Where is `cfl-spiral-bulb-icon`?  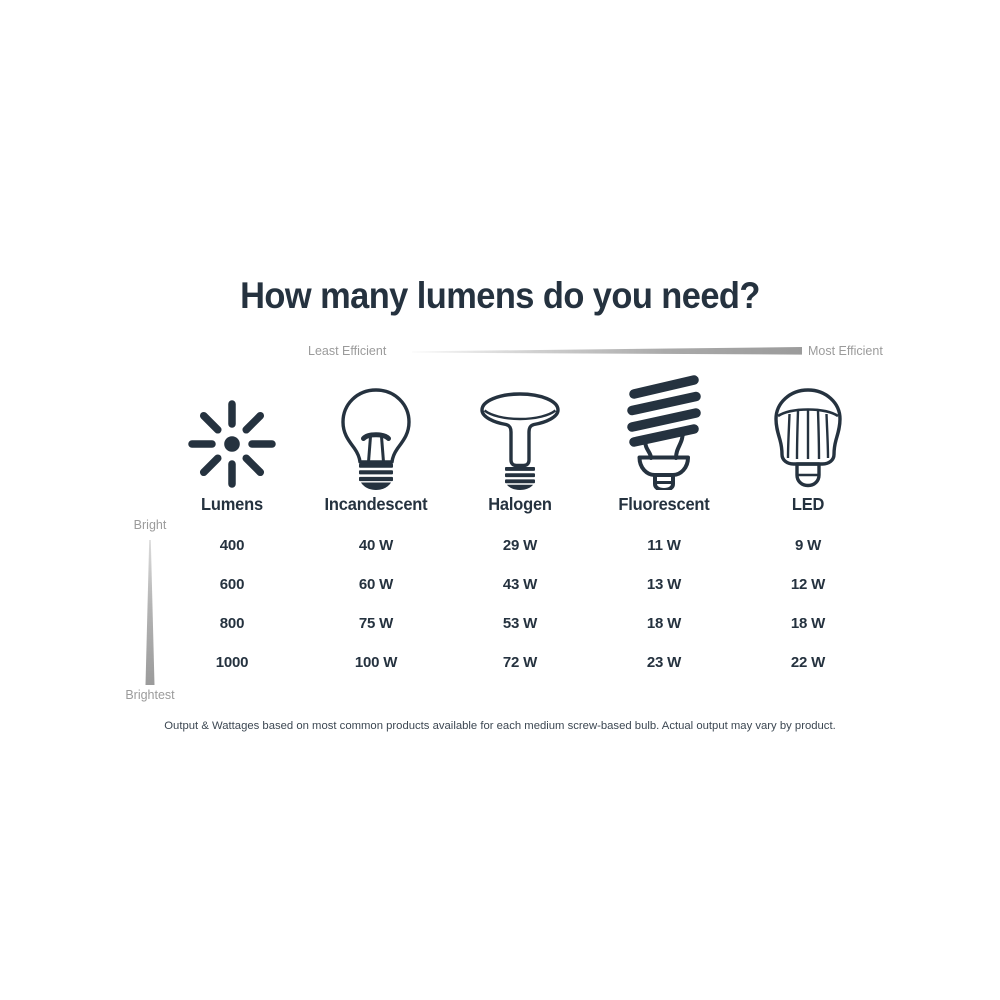
cfl-spiral-bulb-icon is located at coordinates (664, 432).